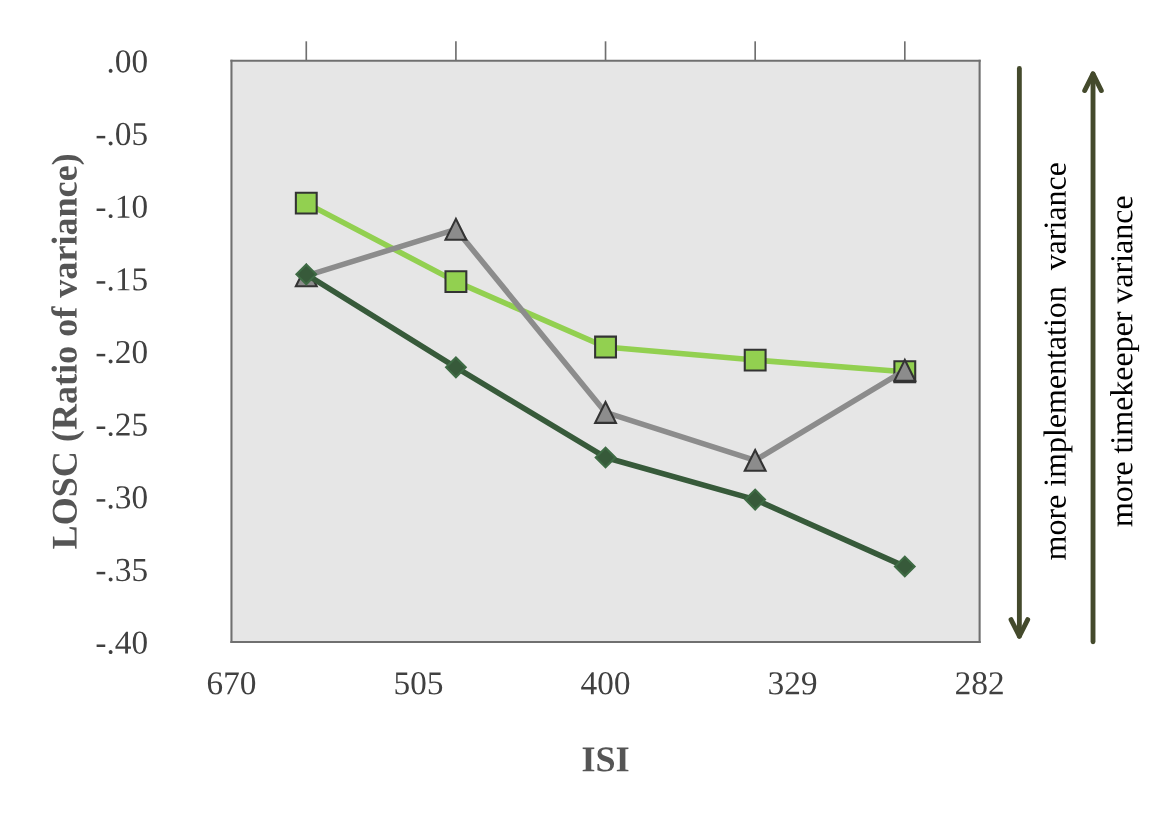 This screenshot has height=821, width=1169. I want to click on text: more implementation variance, so click(1058, 361).